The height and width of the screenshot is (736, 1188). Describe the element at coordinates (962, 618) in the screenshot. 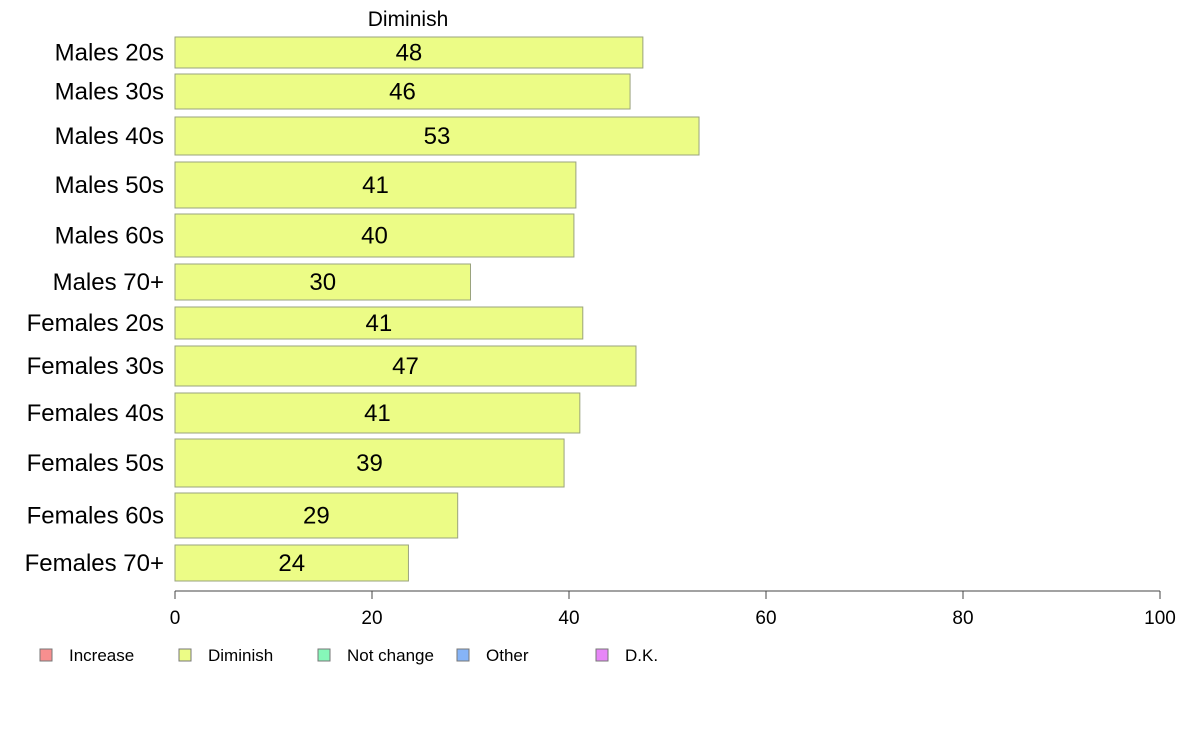

I see `x-tick-label: 80` at that location.